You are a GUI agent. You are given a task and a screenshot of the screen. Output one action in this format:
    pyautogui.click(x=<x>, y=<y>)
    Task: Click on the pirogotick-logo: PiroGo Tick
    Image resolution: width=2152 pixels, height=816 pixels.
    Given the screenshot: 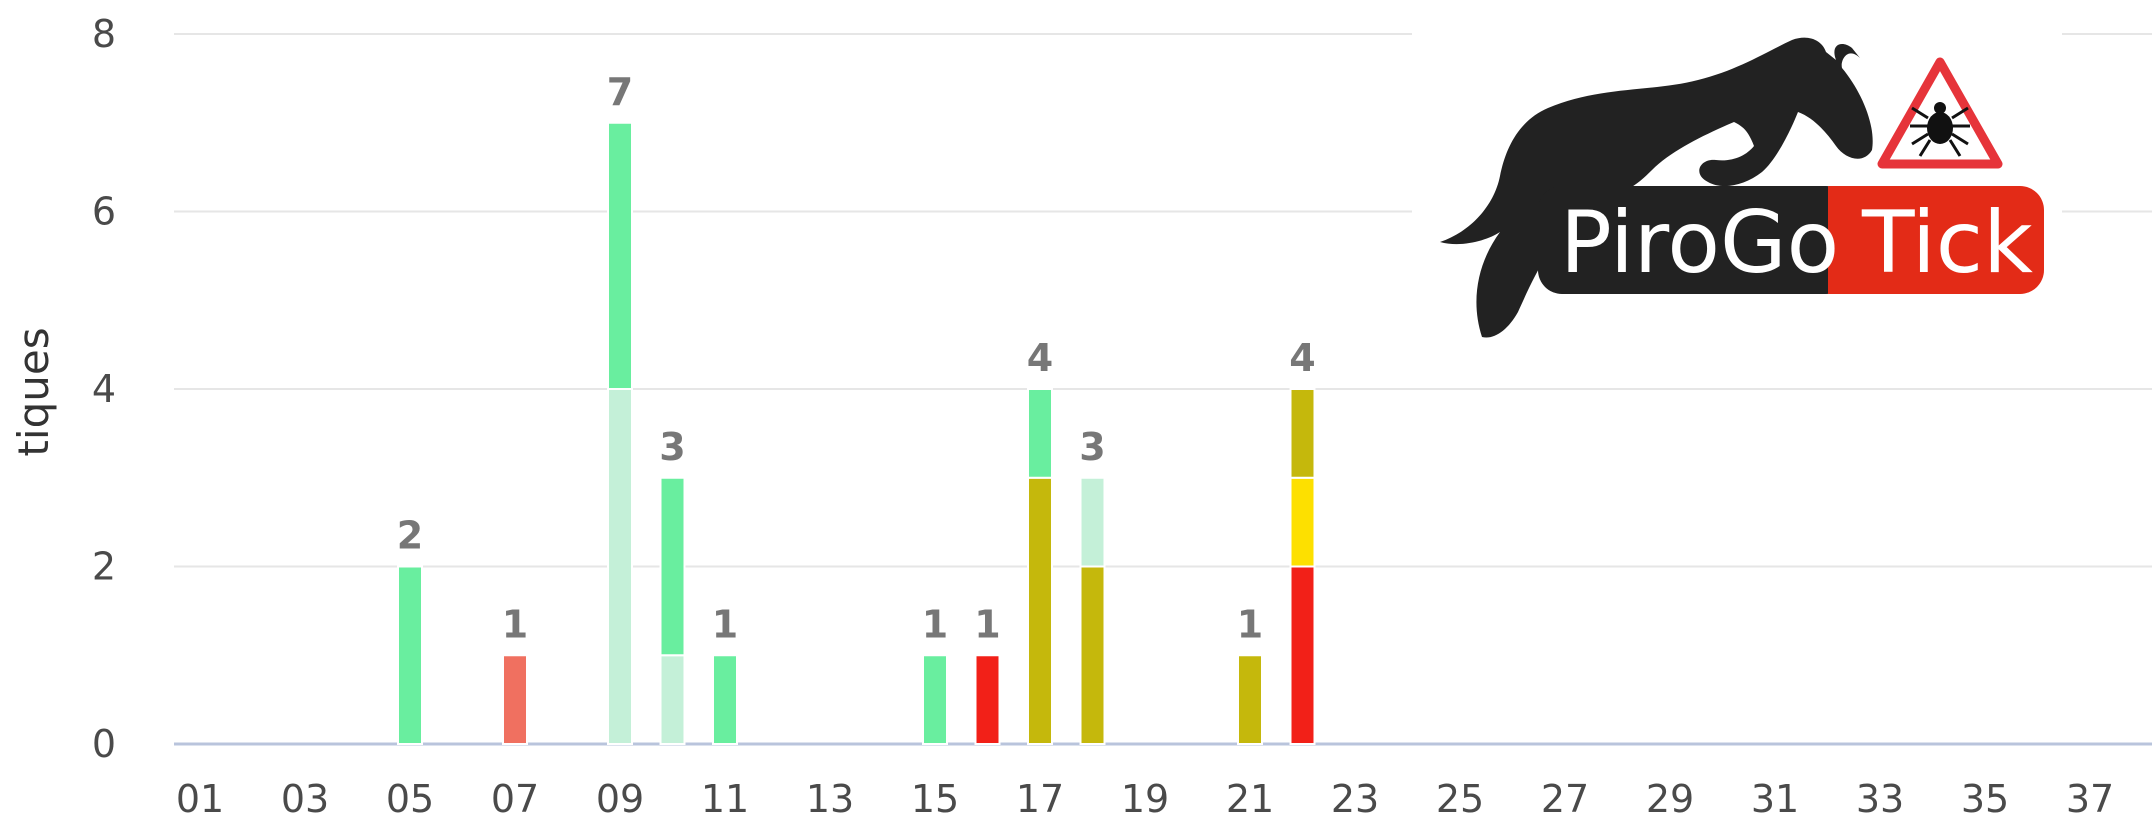 What is the action you would take?
    pyautogui.click(x=1737, y=184)
    